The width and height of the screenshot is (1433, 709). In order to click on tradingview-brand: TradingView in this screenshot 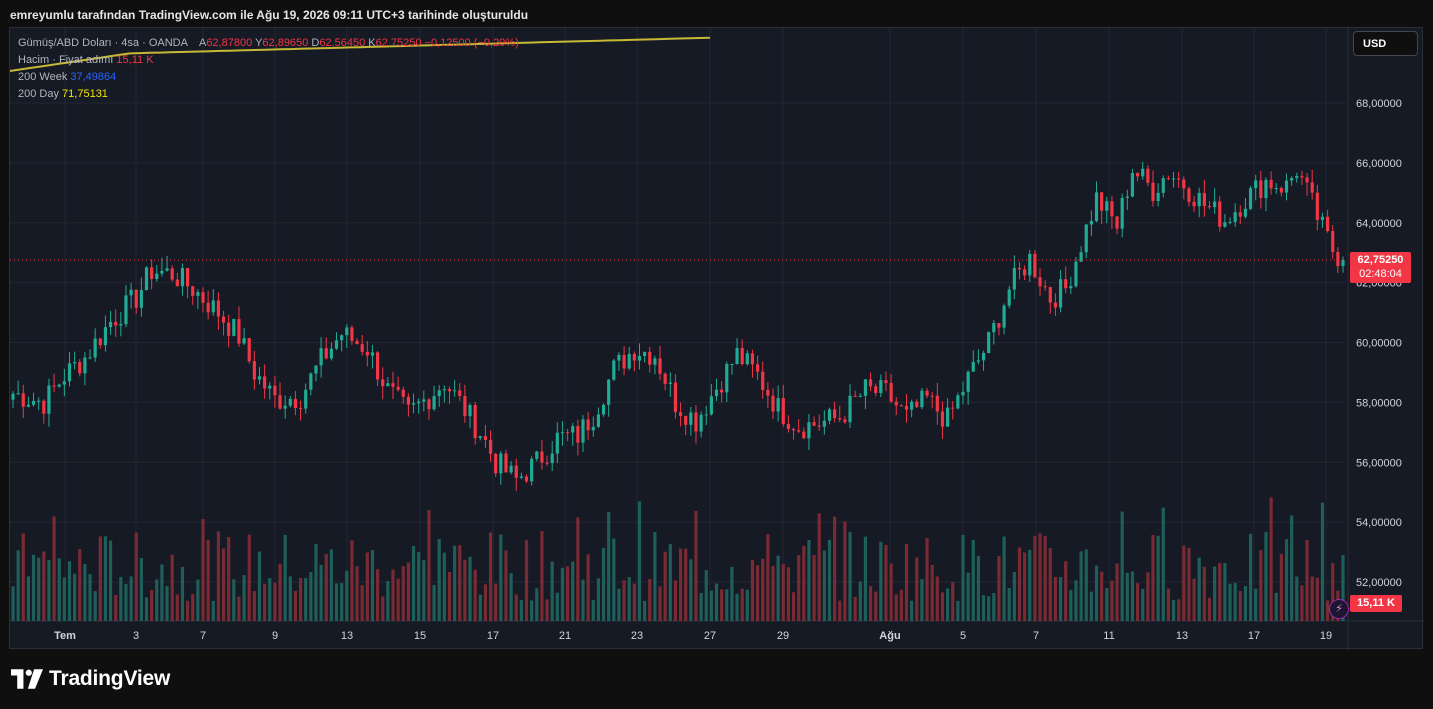, I will do `click(90, 679)`.